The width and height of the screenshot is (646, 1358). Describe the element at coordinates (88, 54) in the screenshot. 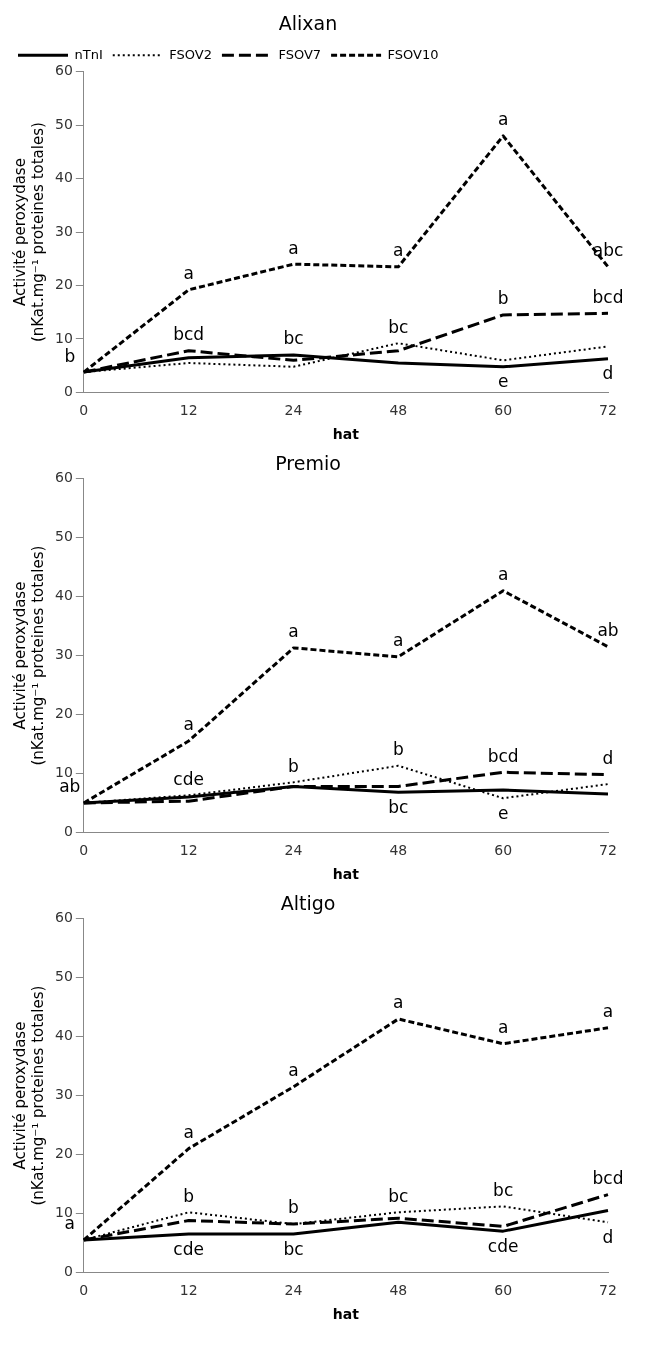

I see `legend-label: nTnI` at that location.